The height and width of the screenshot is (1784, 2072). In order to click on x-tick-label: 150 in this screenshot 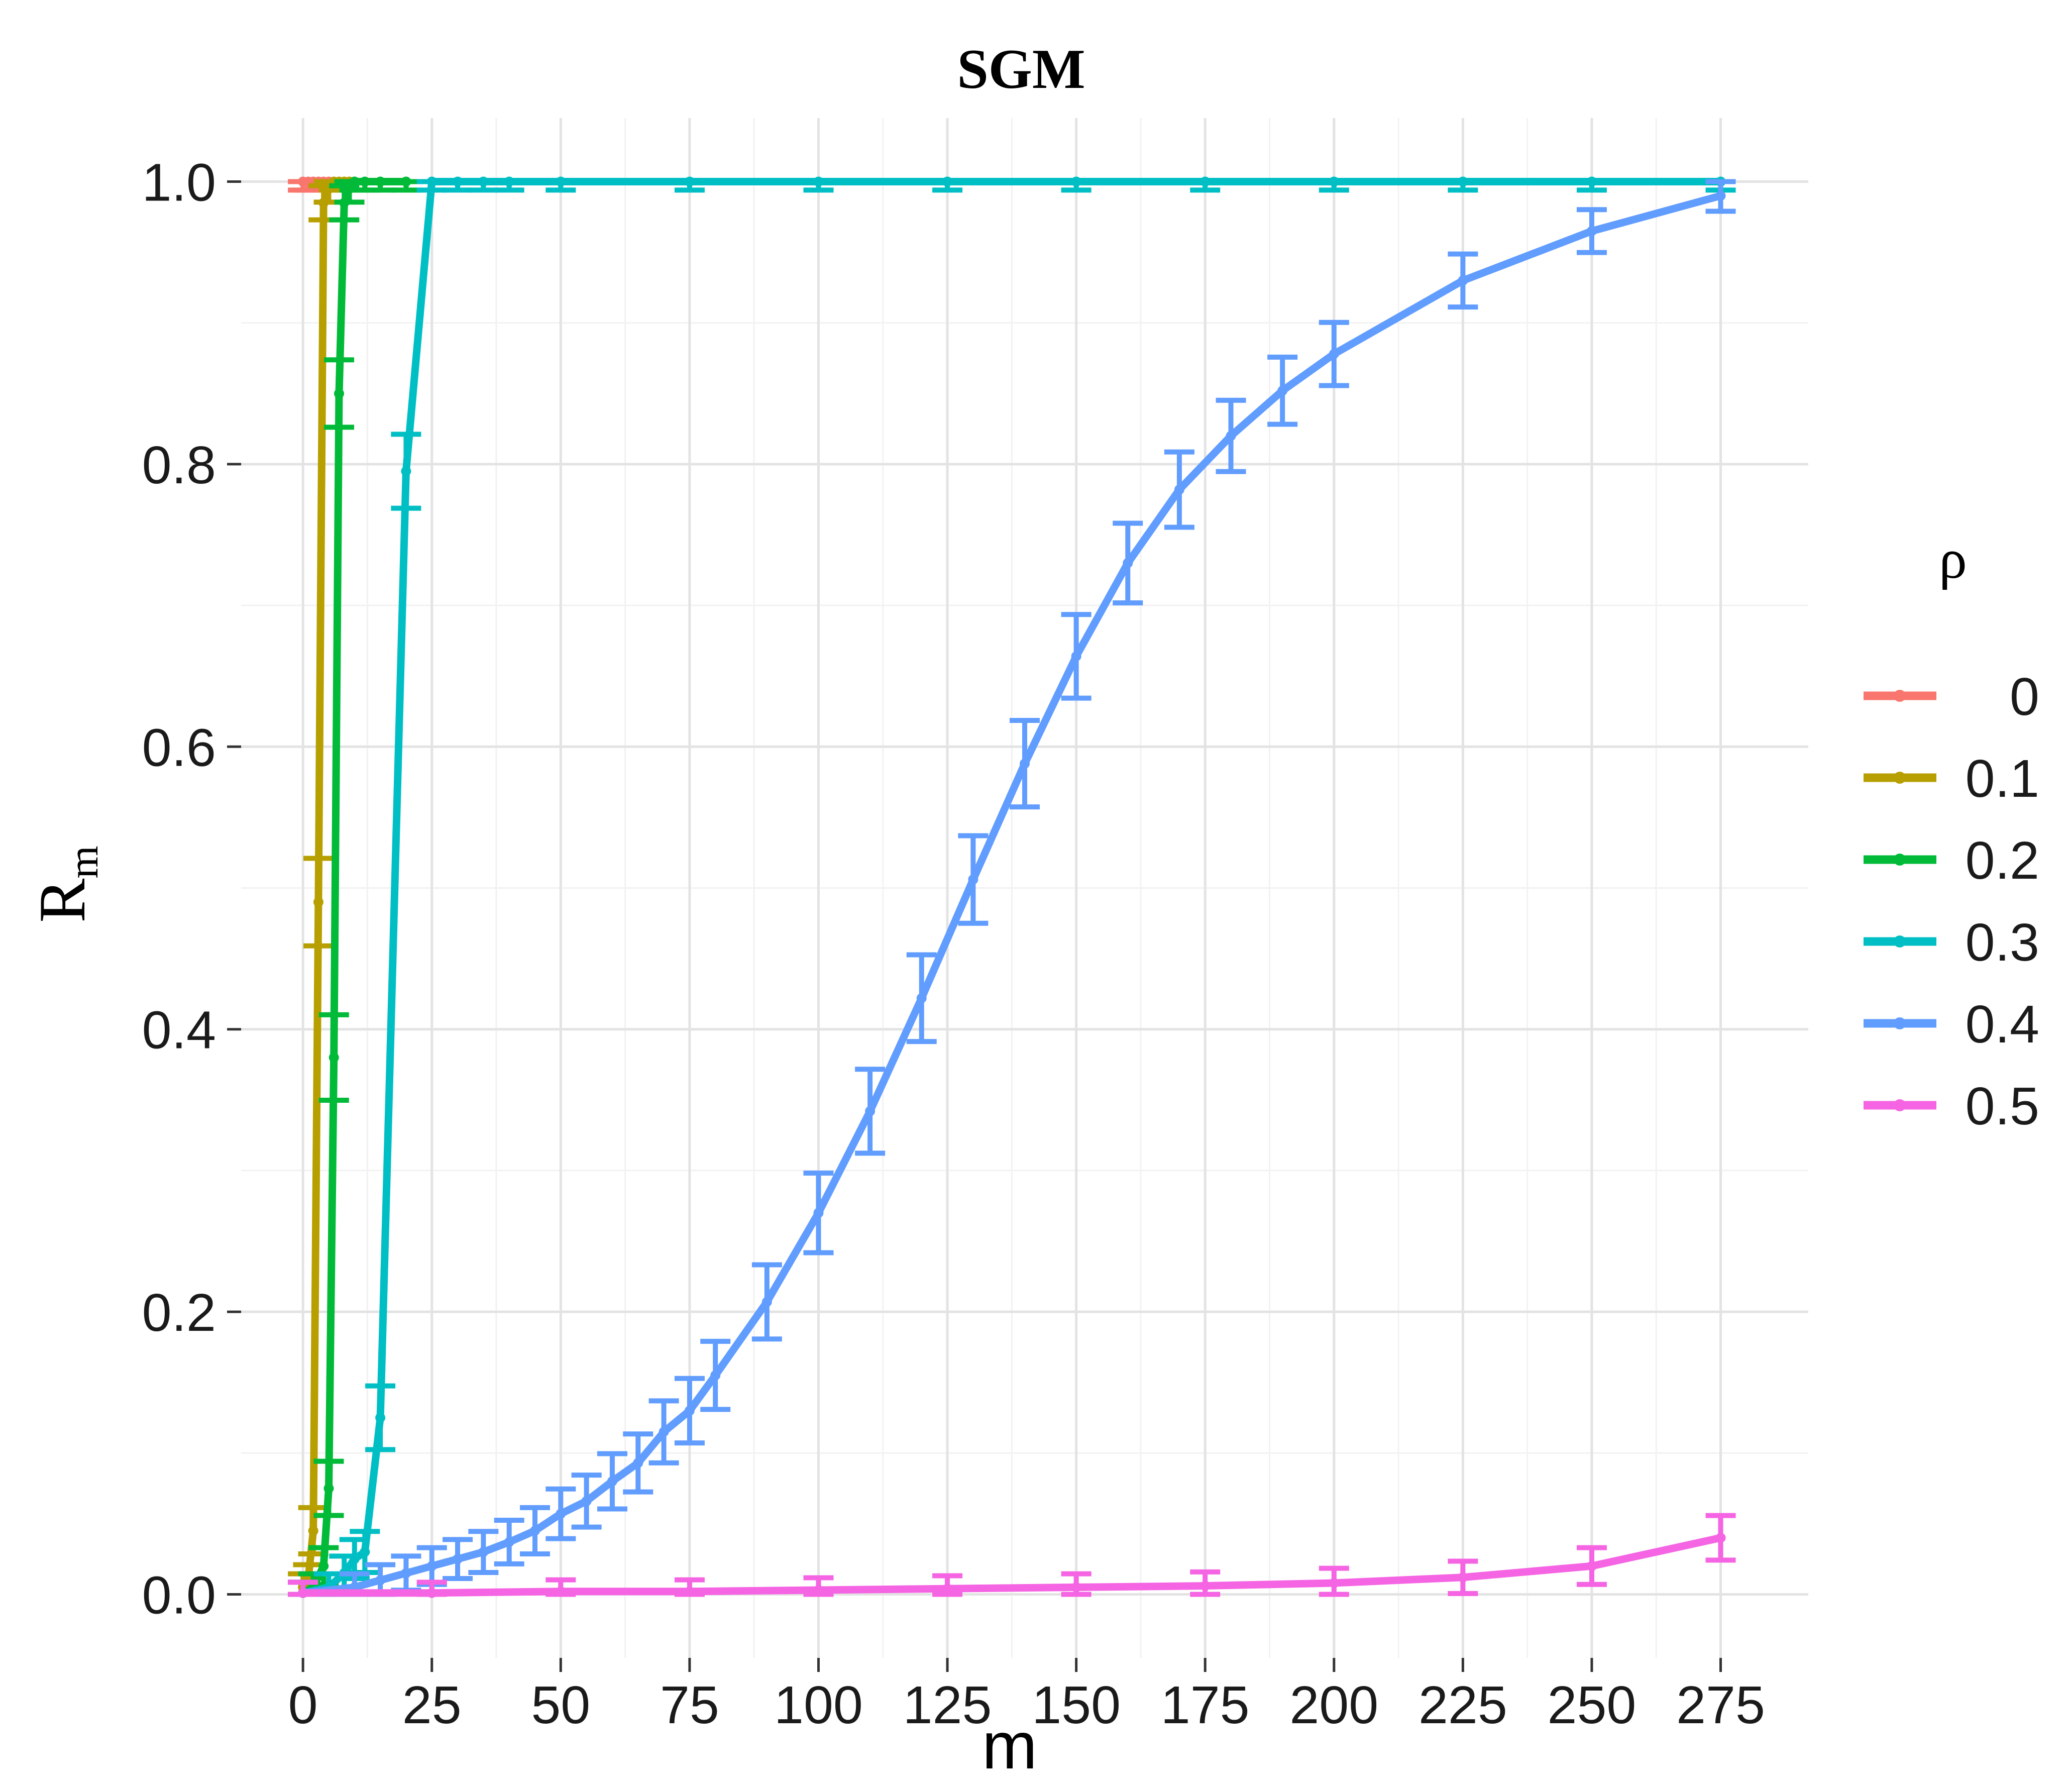, I will do `click(1076, 1705)`.